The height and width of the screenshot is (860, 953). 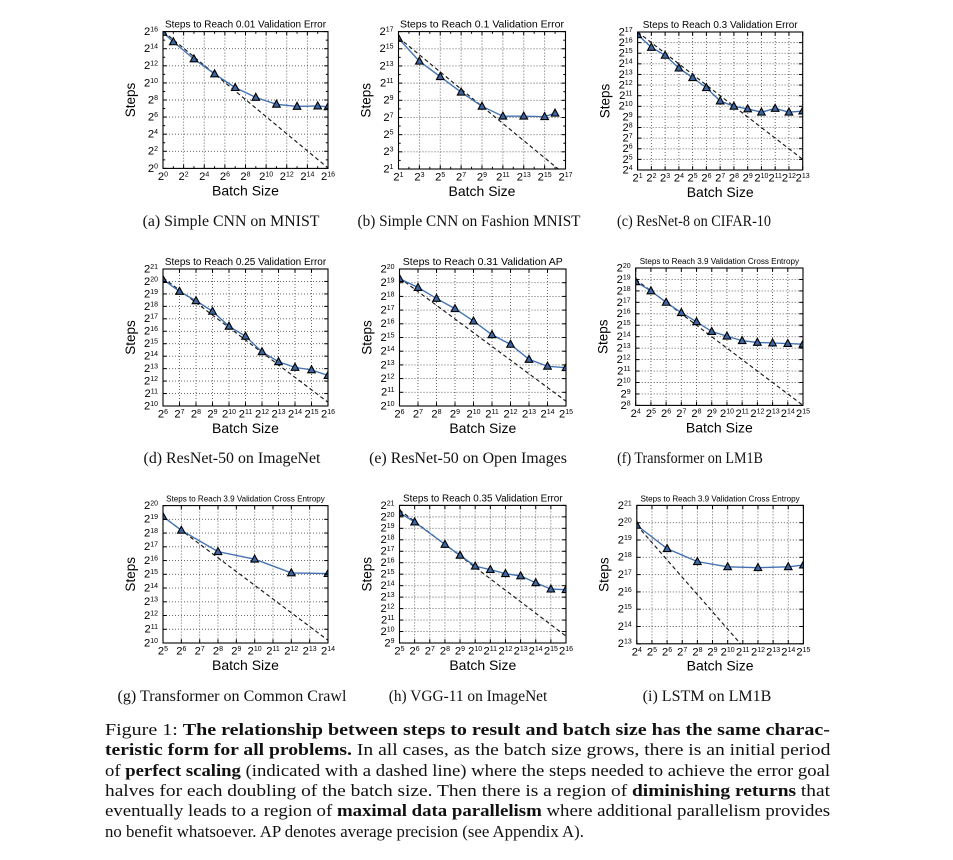 I want to click on svg-text:Steps to Reach 0.01 Validation: Steps to Reach 0.01 Validation Error, so click(x=246, y=25).